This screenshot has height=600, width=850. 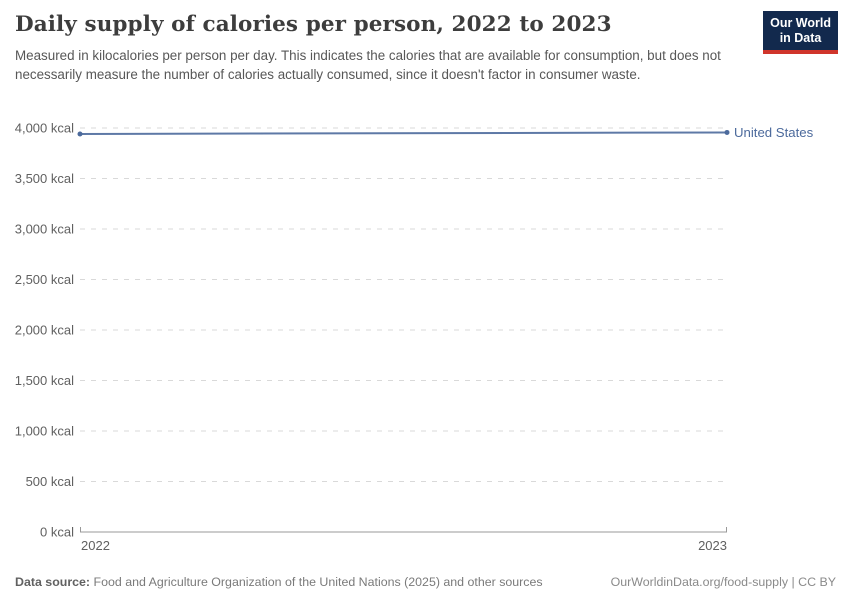 I want to click on y-tick-label: 1,500 kcal, so click(x=44, y=380).